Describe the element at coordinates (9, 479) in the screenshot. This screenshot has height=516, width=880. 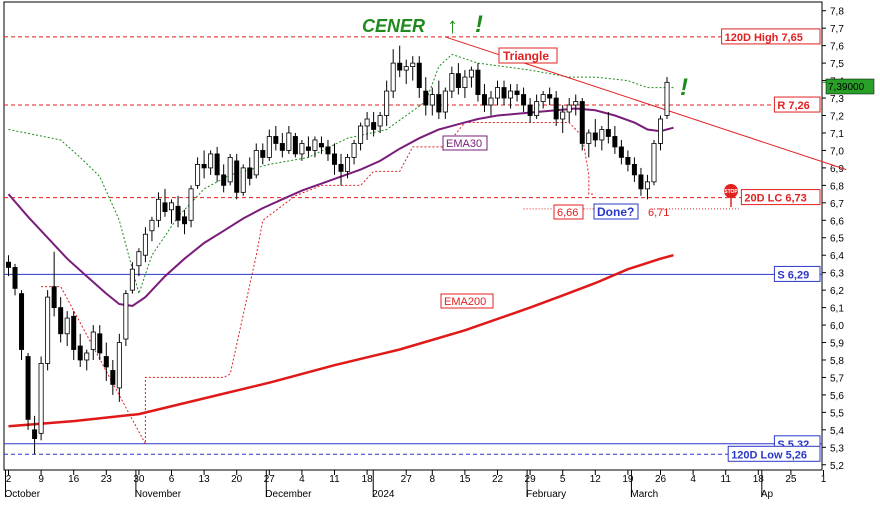
I see `x-tick-label: 2` at that location.